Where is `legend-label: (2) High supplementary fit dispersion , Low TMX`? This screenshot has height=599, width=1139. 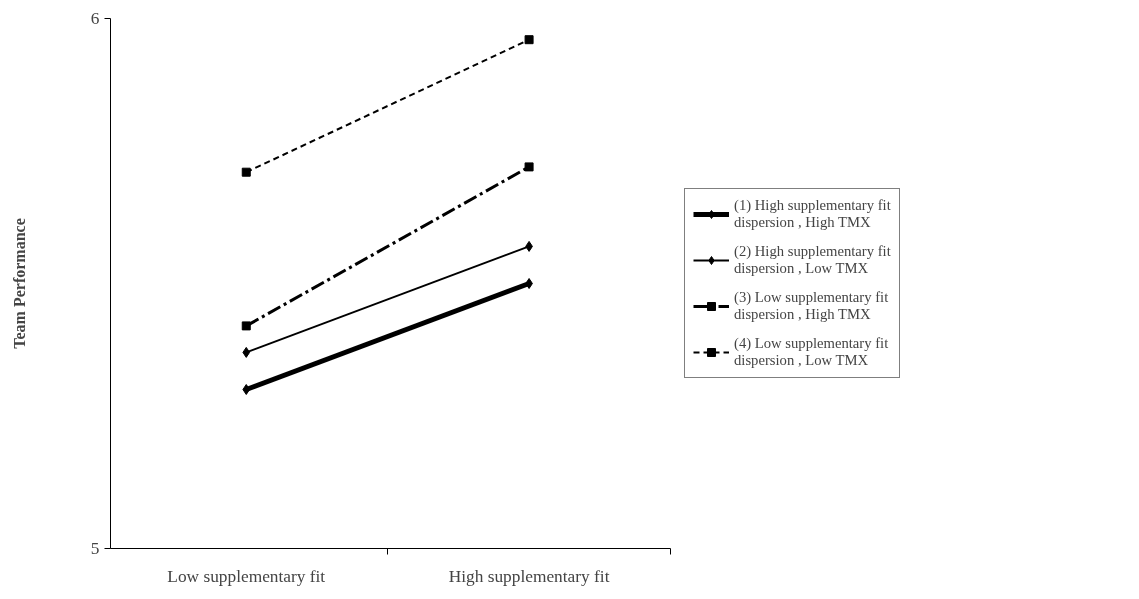 legend-label: (2) High supplementary fit dispersion , Low TMX is located at coordinates (812, 260).